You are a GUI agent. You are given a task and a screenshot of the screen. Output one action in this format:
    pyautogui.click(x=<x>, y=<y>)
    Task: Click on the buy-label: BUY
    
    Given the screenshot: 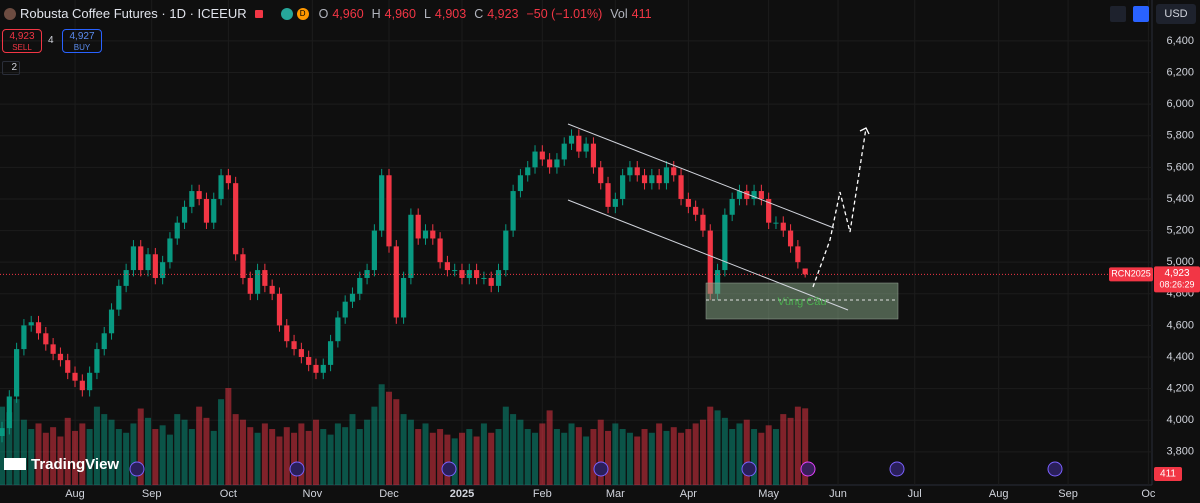 What is the action you would take?
    pyautogui.click(x=82, y=47)
    